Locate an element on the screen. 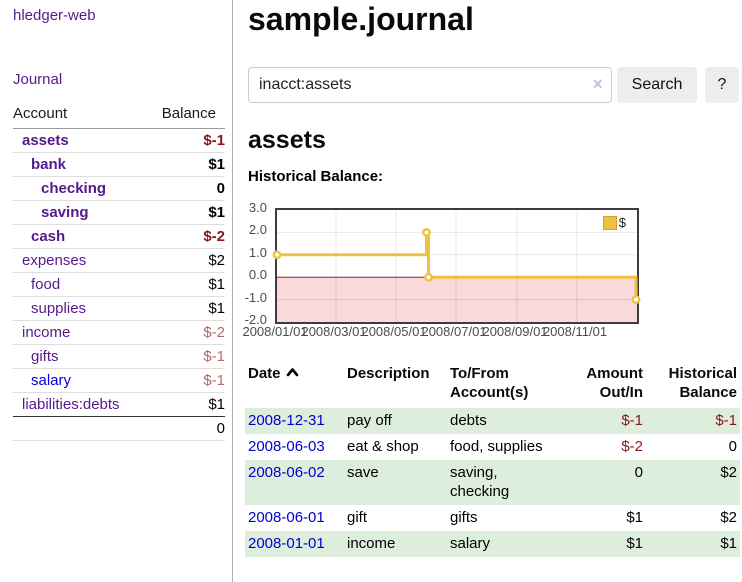 Image resolution: width=742 pixels, height=582 pixels. account-link: salary is located at coordinates (51, 380).